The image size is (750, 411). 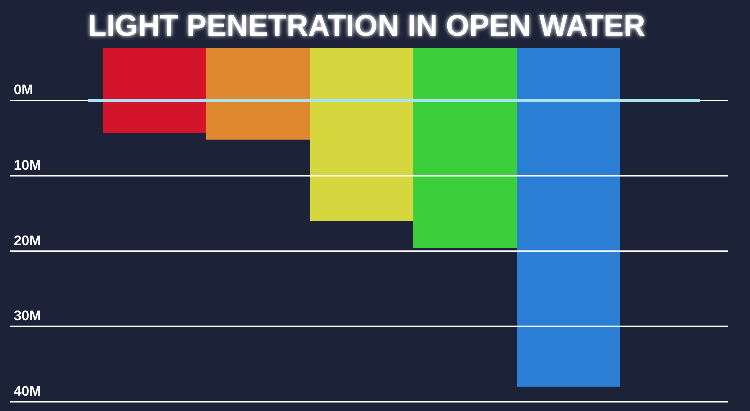 I want to click on chart-title: LIGHT PENETRATION IN OPEN WATER, so click(x=367, y=26).